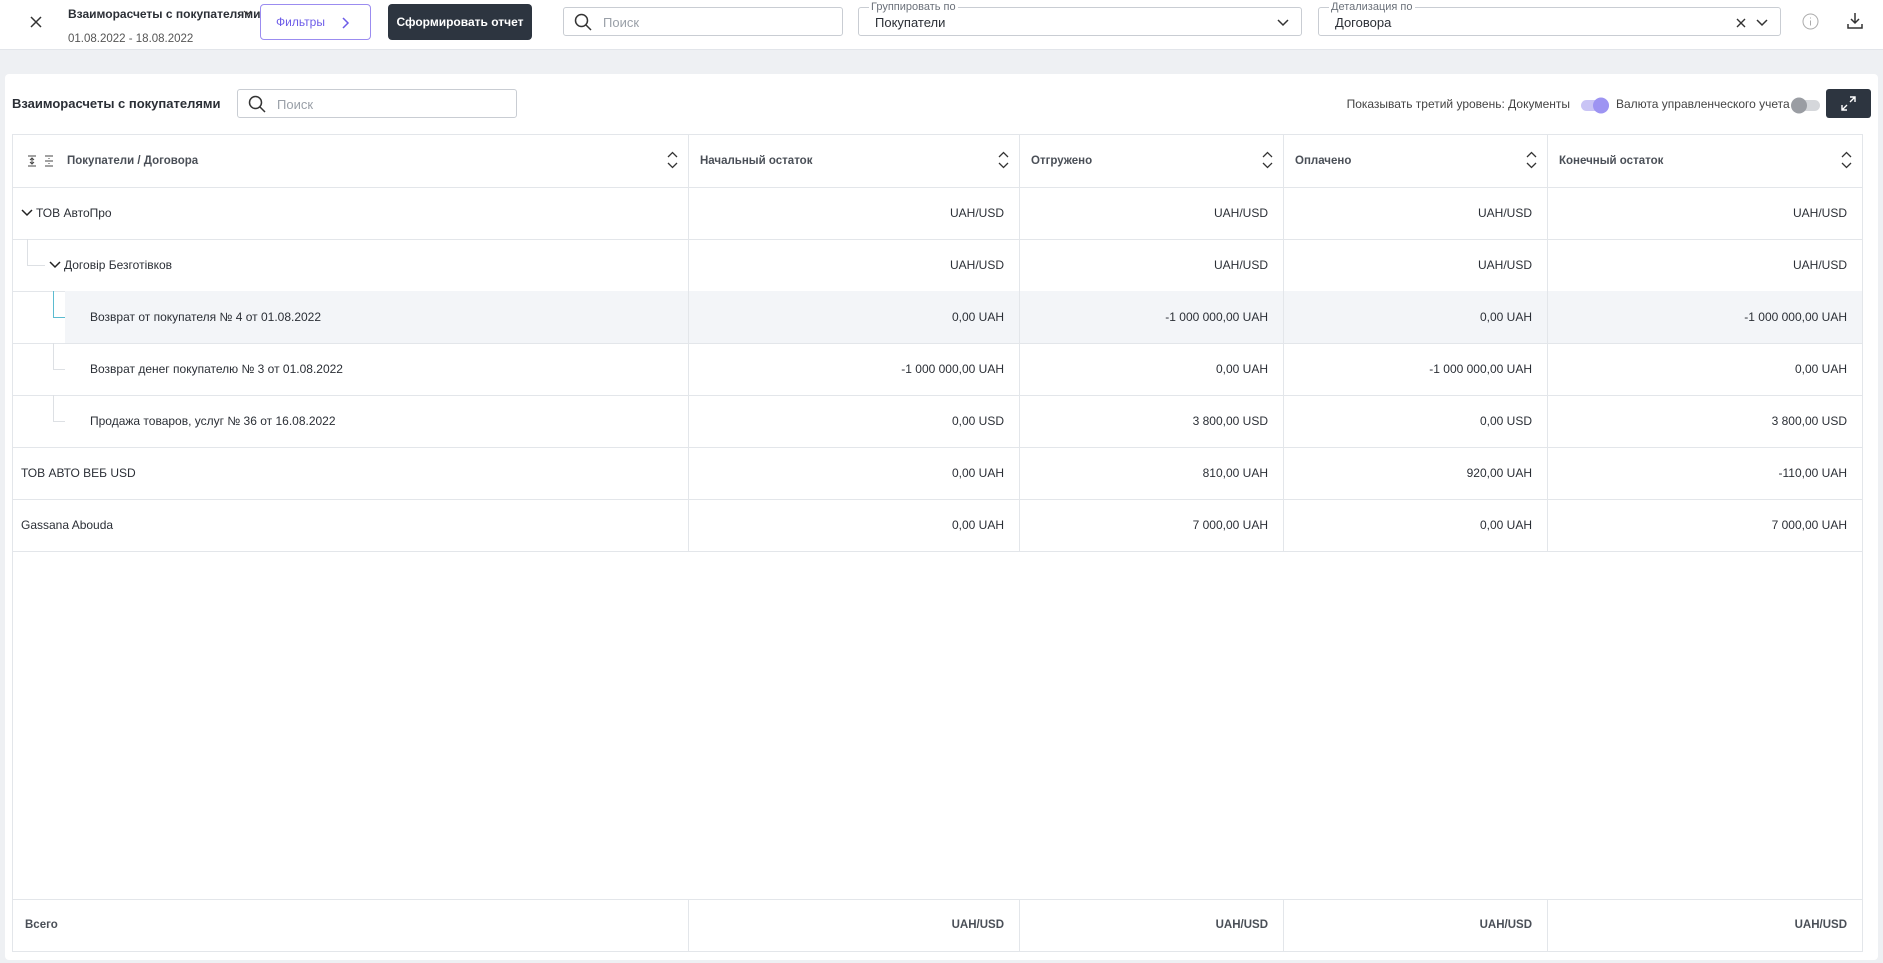 This screenshot has width=1883, height=963. I want to click on info-icon, so click(1810, 21).